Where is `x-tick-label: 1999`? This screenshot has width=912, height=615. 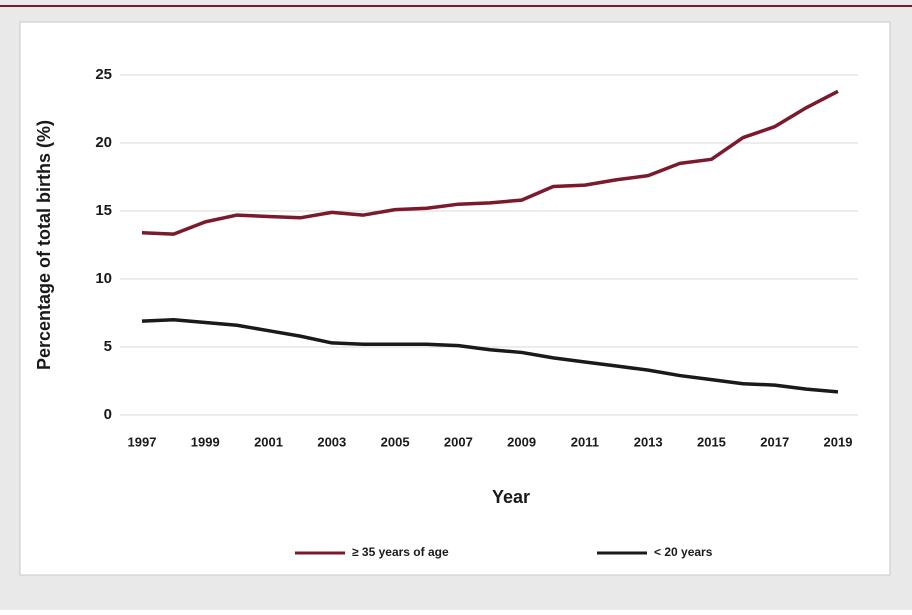 x-tick-label: 1999 is located at coordinates (205, 441).